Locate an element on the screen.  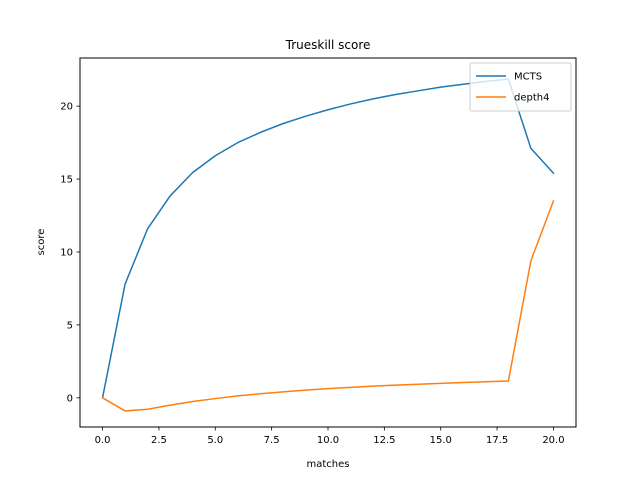
x-tick-label: 0.0 is located at coordinates (103, 440).